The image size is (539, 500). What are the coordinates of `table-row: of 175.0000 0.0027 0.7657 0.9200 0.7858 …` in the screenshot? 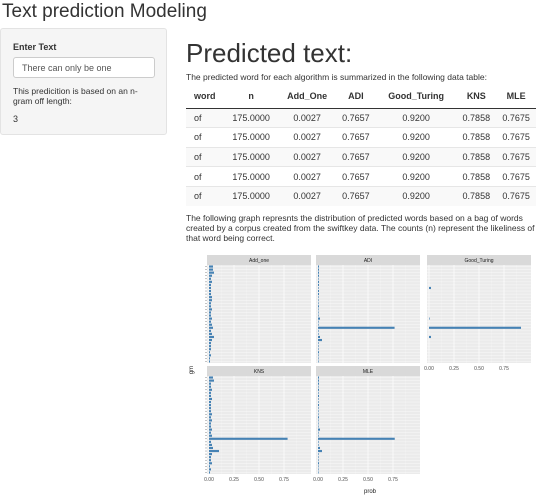 It's located at (361, 137).